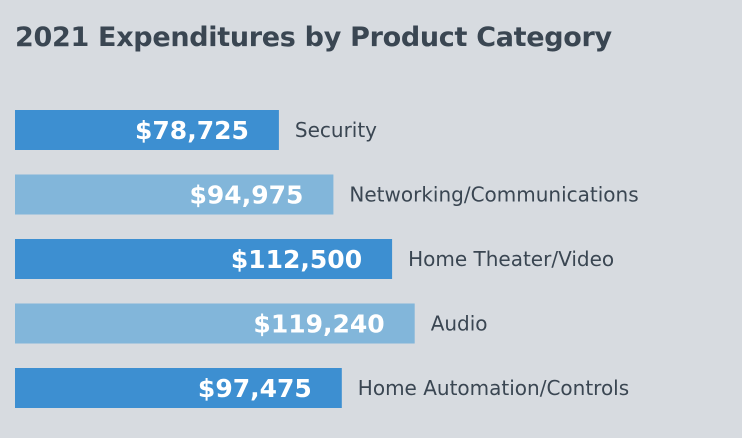 Image resolution: width=742 pixels, height=438 pixels. Describe the element at coordinates (313, 37) in the screenshot. I see `chart-title: 2021 Expenditures by Product Category` at that location.